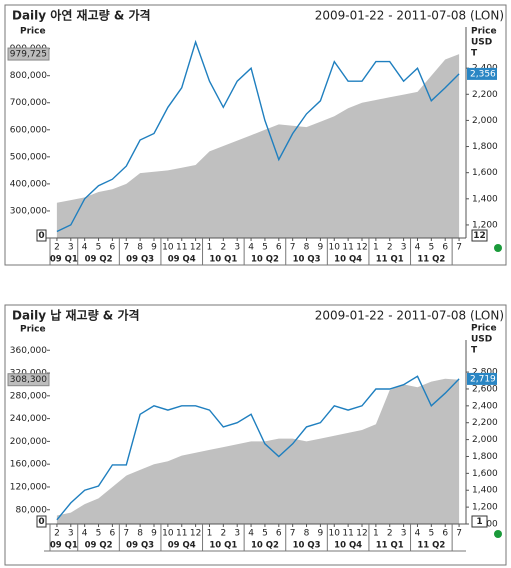 The width and height of the screenshot is (511, 568). I want to click on y-tick-label: 800,000, so click(28, 76).